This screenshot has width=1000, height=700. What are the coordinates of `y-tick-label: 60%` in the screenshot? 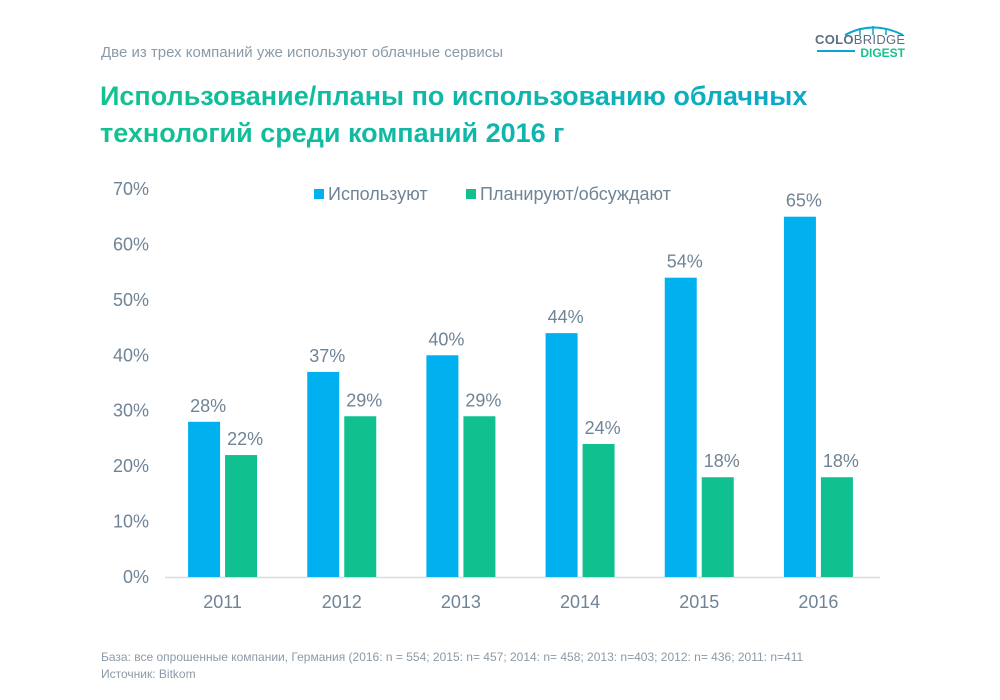 It's located at (131, 244).